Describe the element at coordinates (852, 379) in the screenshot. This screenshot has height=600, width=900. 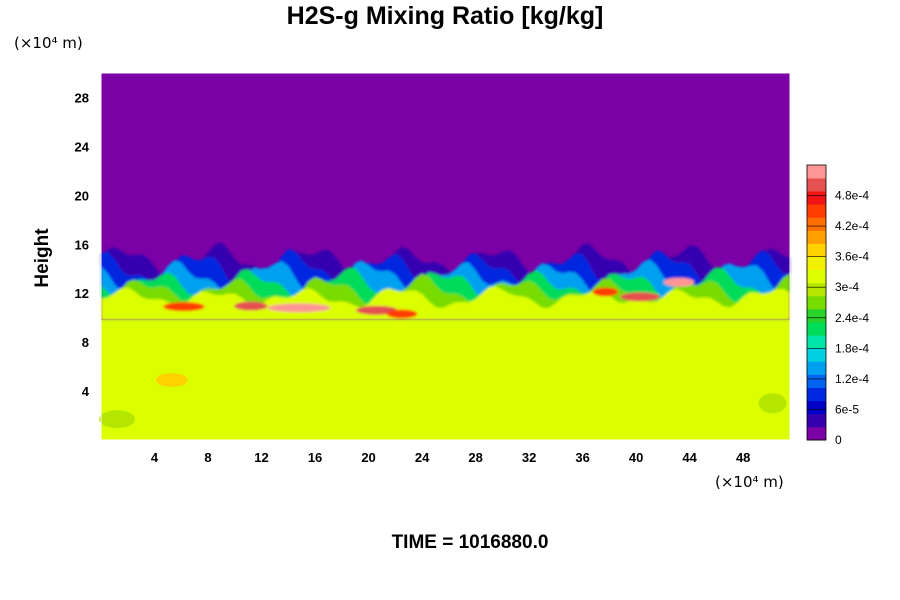
I see `colorbar-tick-label: 1.2e-4` at that location.